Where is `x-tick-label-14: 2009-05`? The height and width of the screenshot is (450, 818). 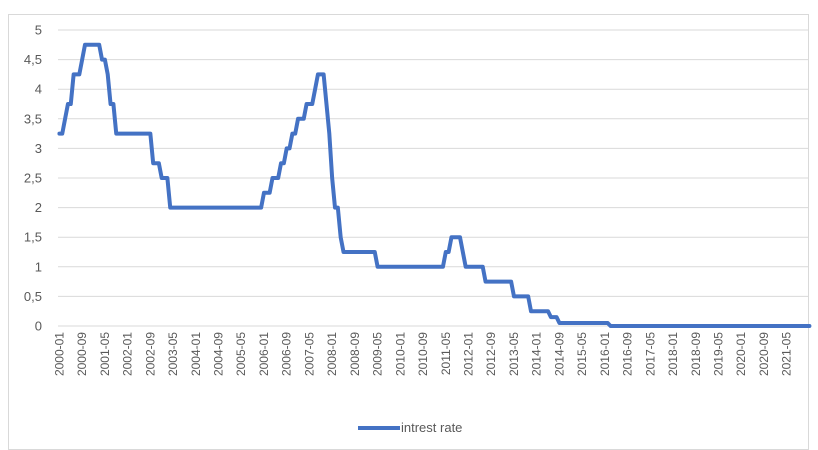 x-tick-label-14: 2009-05 is located at coordinates (378, 354).